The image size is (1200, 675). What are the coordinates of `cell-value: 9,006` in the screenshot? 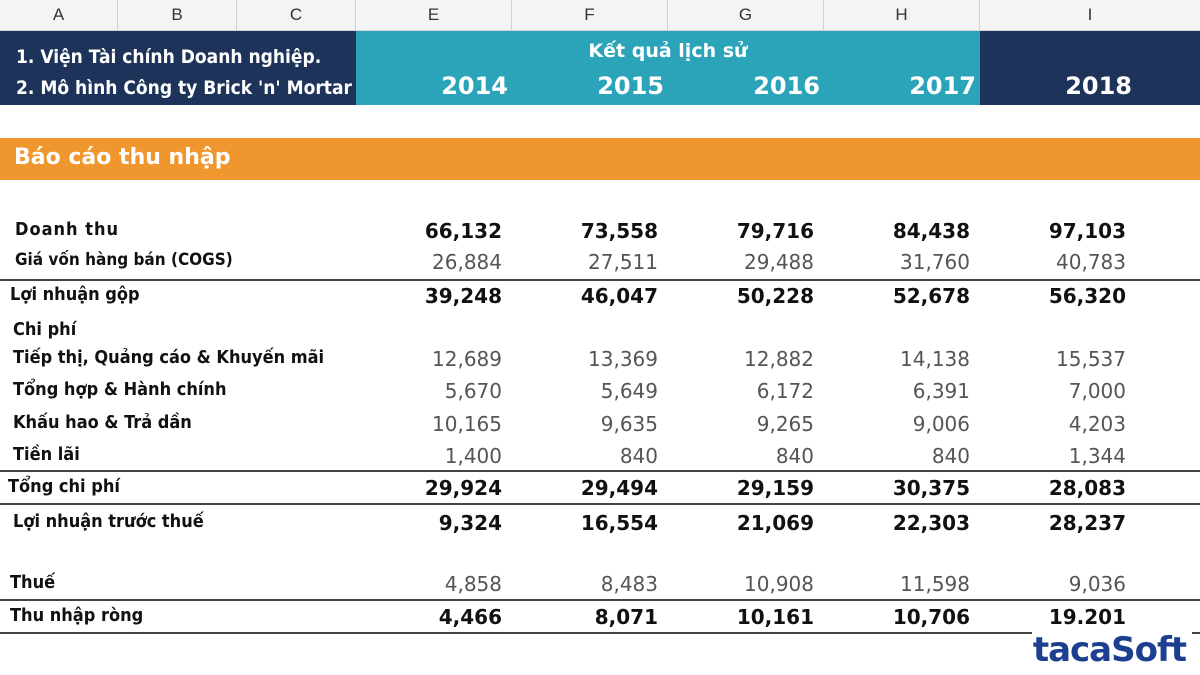 It's located at (941, 424).